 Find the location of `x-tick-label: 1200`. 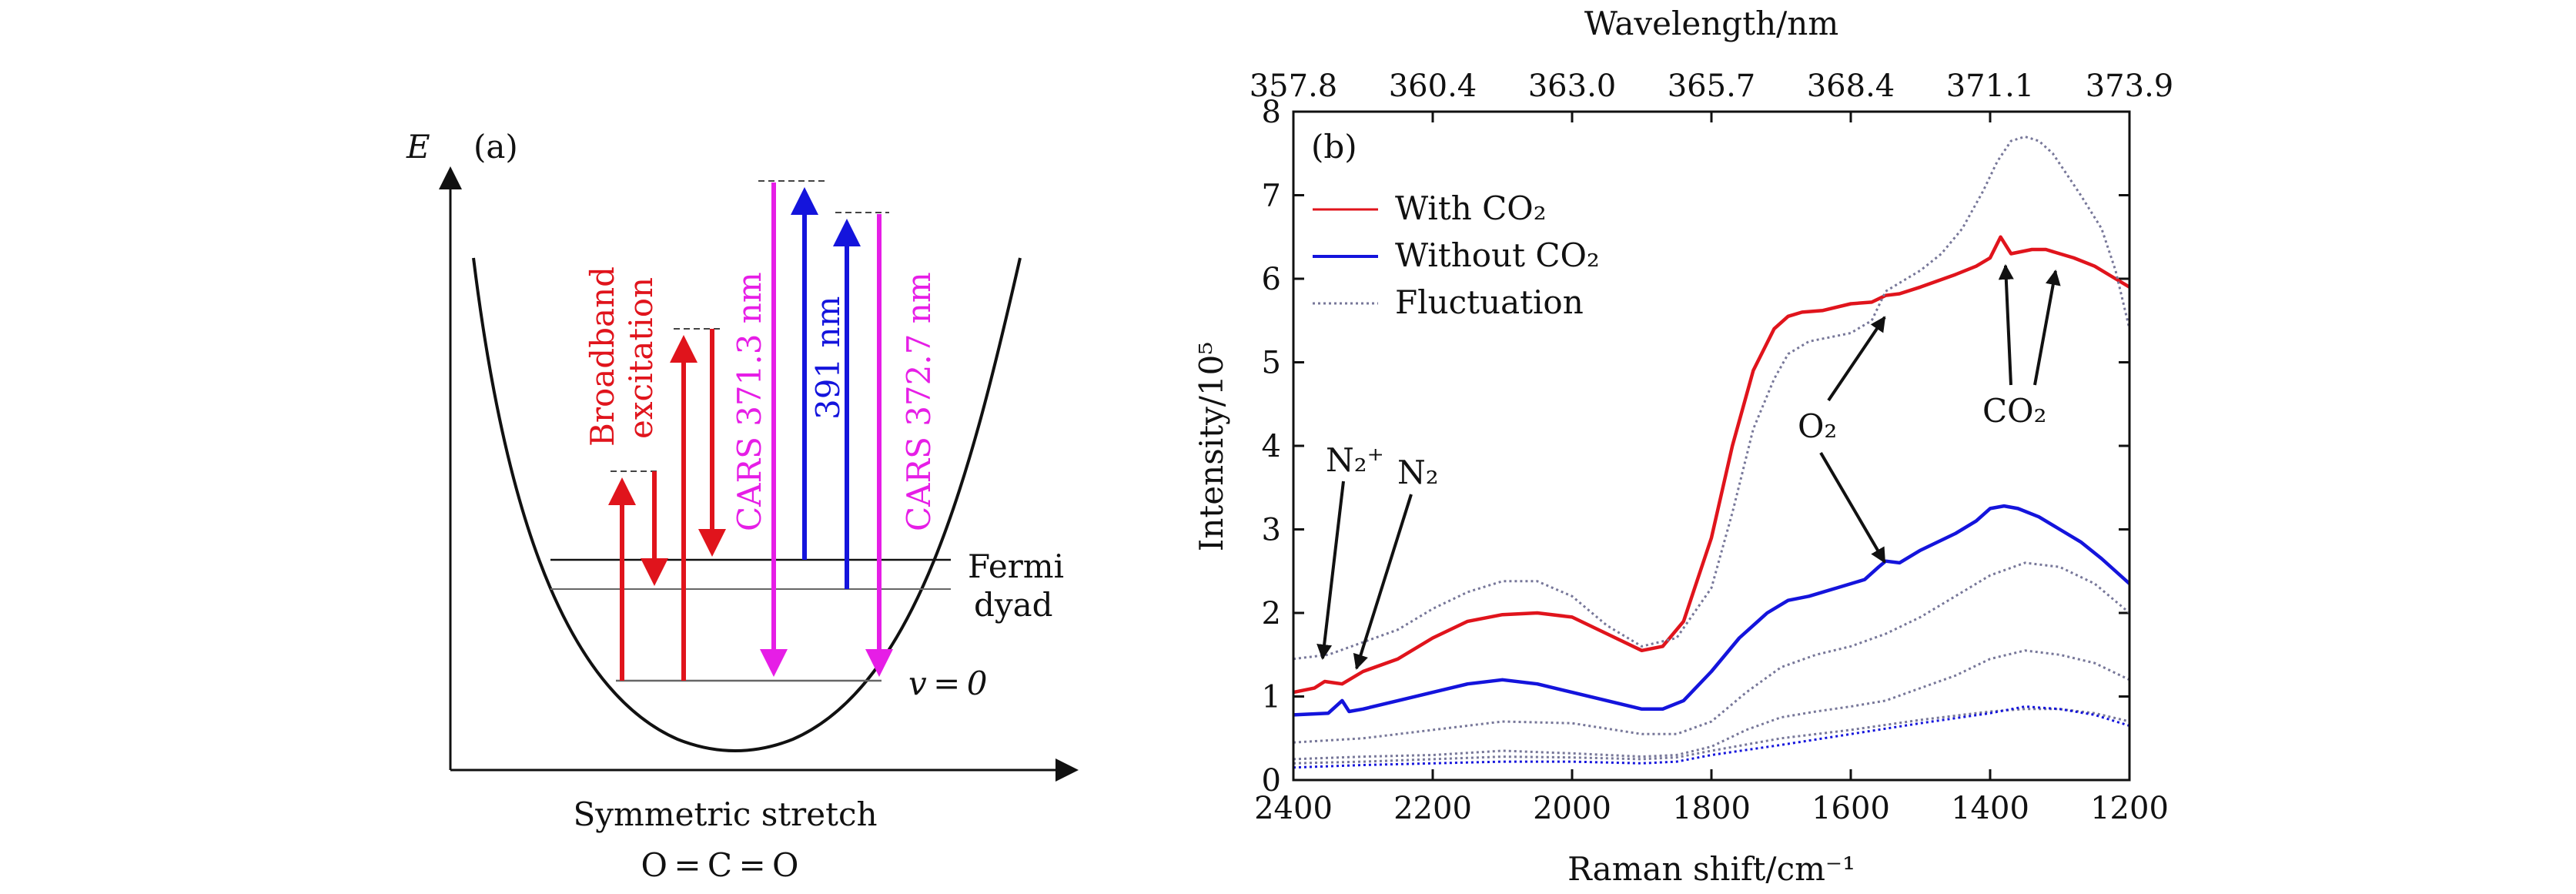

x-tick-label: 1200 is located at coordinates (2130, 809).